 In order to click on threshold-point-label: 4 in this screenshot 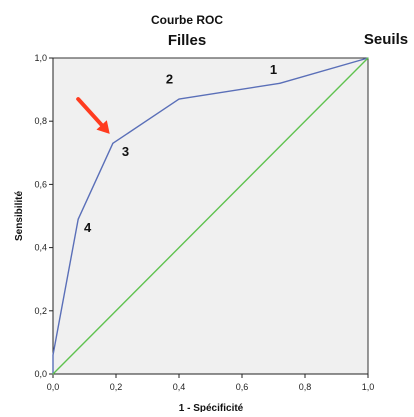, I will do `click(88, 227)`.